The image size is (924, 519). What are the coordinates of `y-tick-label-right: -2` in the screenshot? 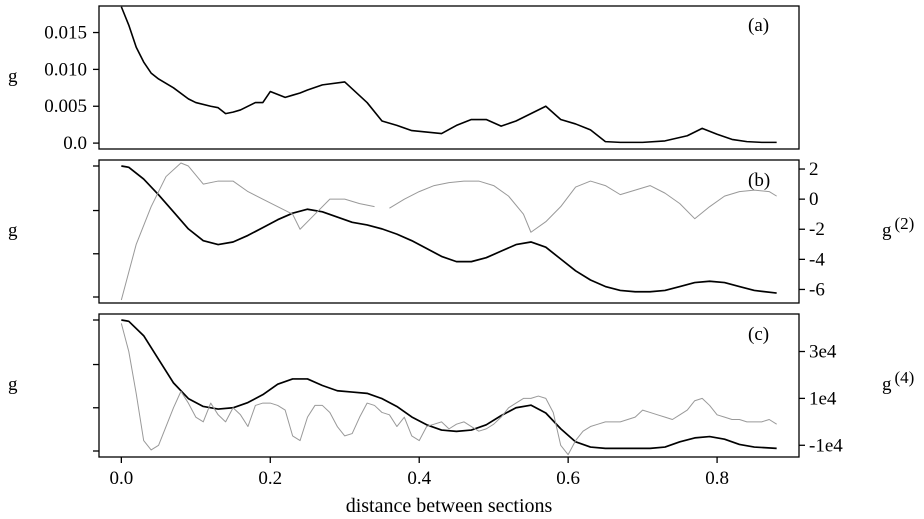 It's located at (817, 229).